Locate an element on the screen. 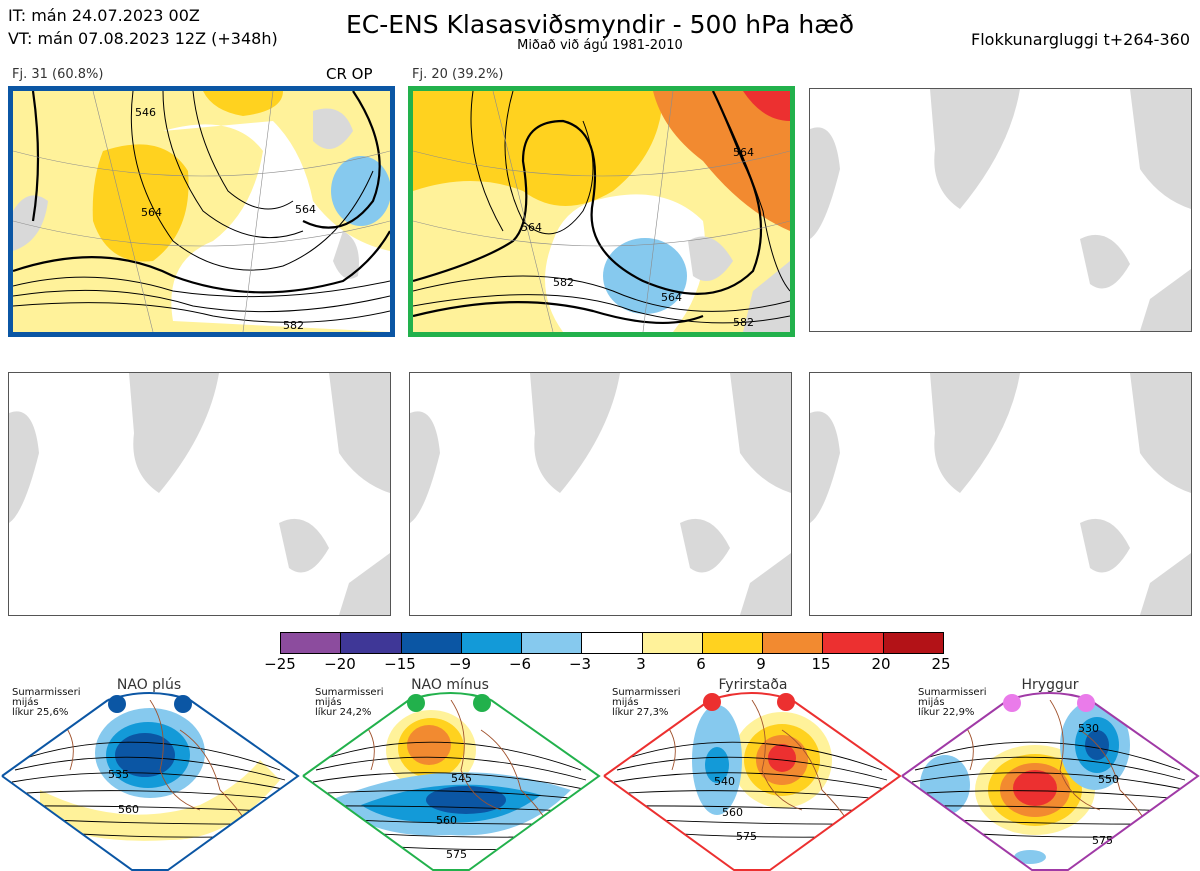 This screenshot has width=1200, height=871. regime-1-mid: mijás is located at coordinates (25, 702).